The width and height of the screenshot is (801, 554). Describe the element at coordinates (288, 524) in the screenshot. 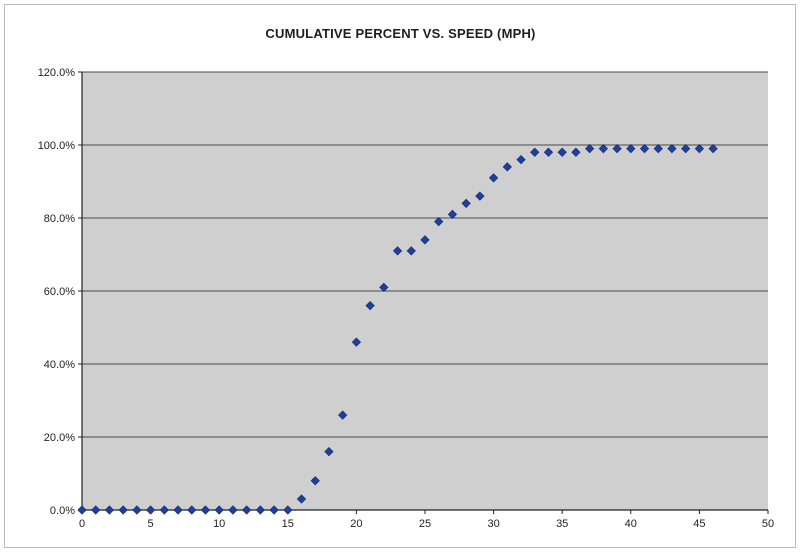

I see `x-tick-label-3: 15` at that location.